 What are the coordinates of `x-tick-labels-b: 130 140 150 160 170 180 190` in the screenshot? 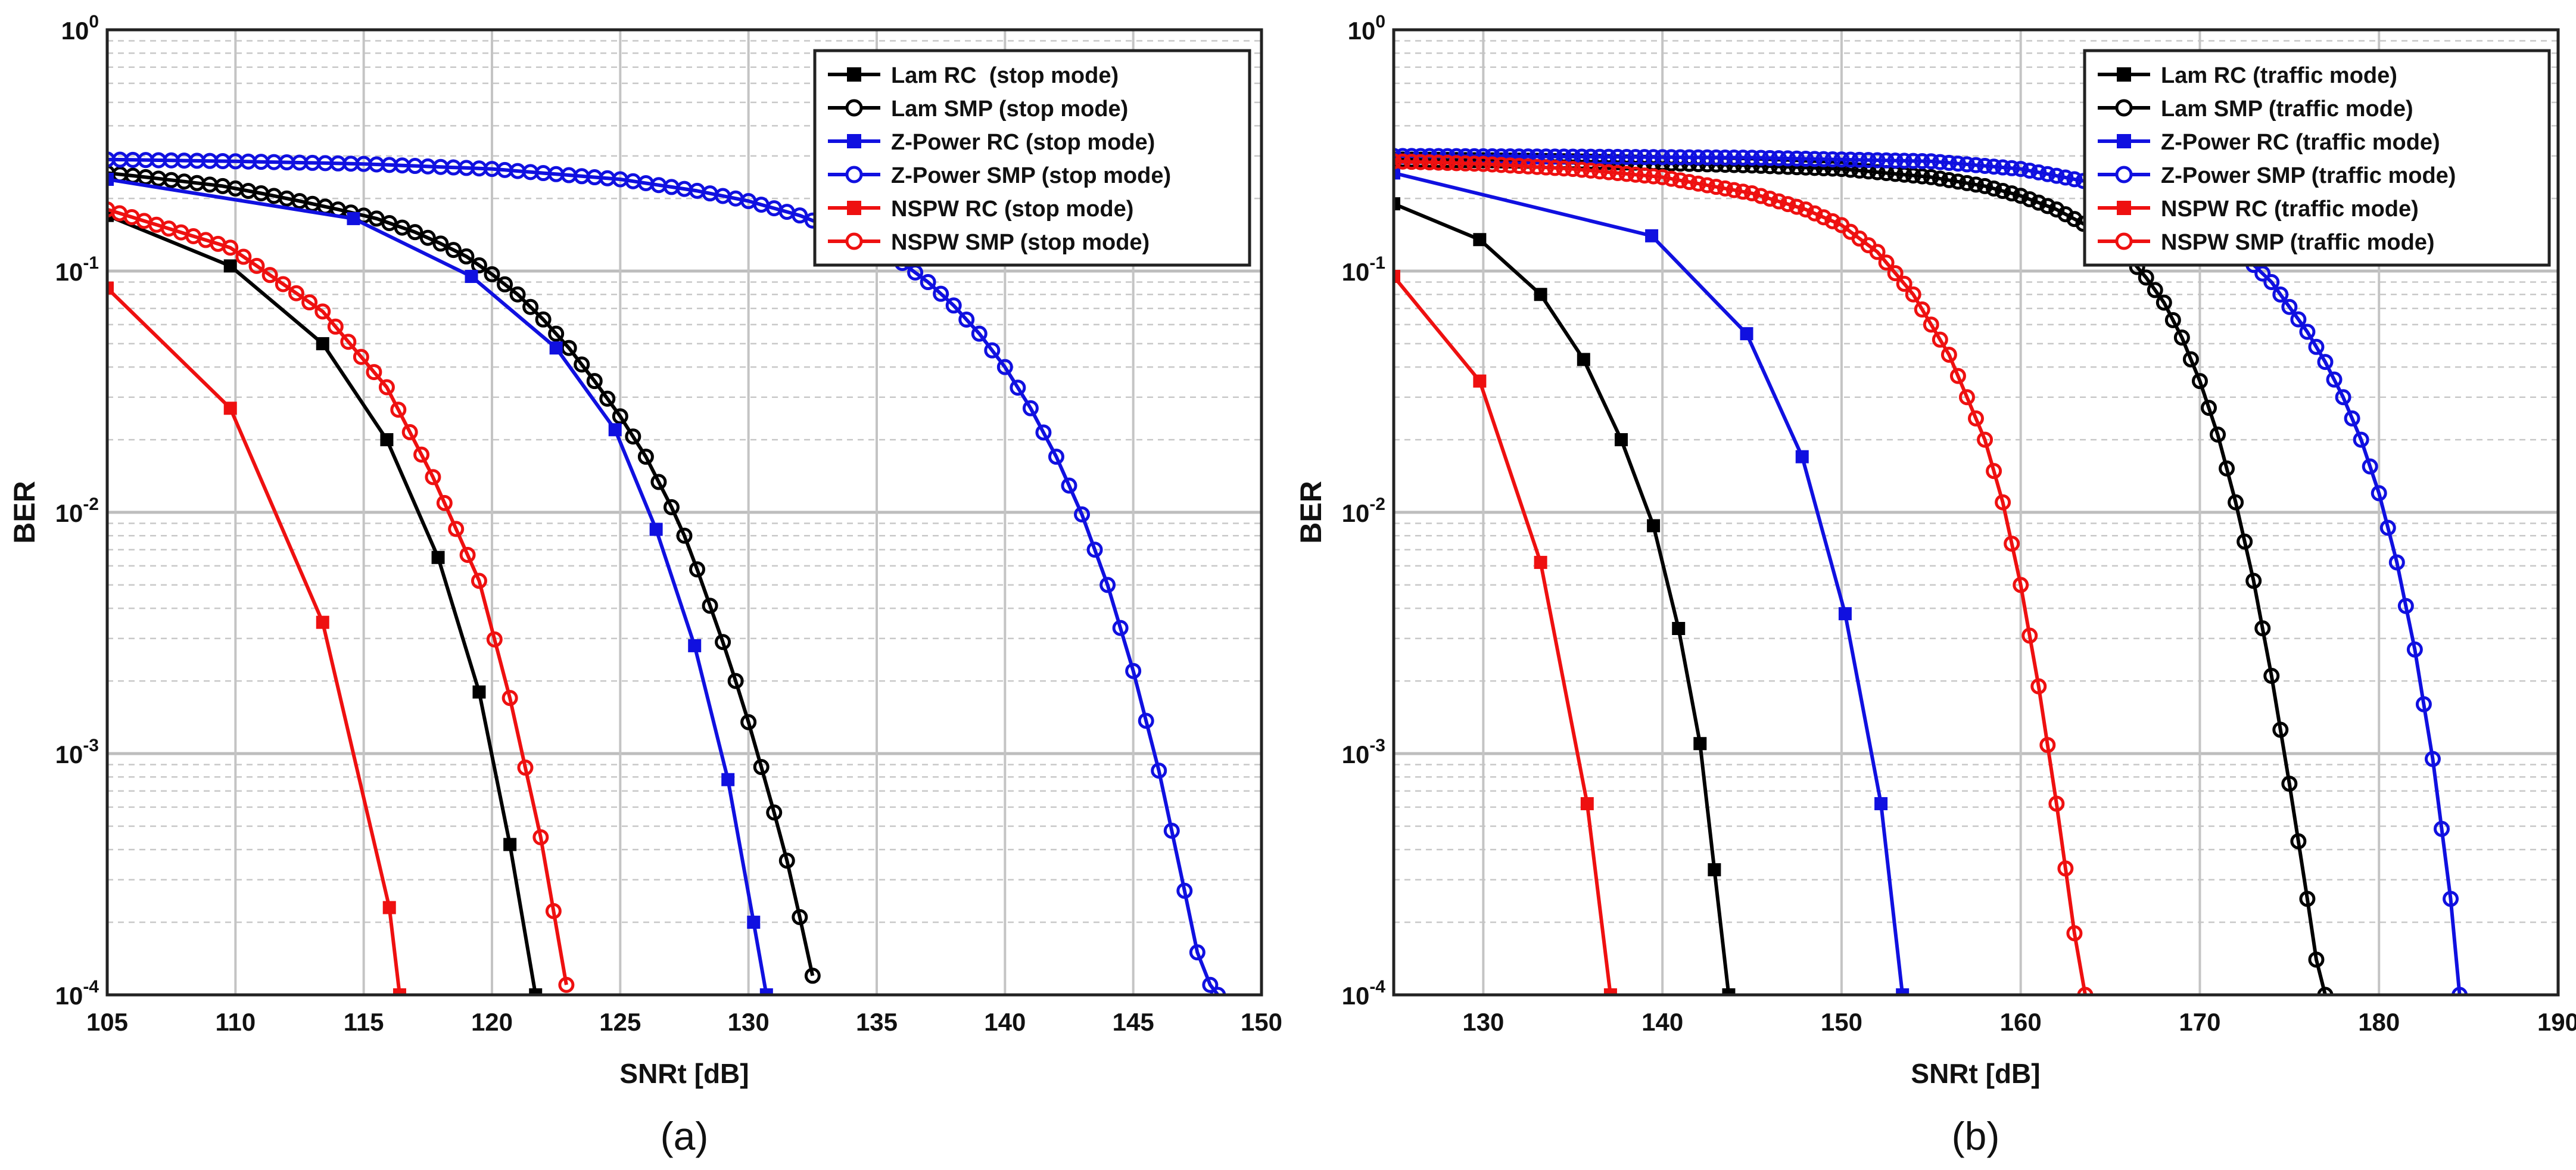 It's located at (2019, 1022).